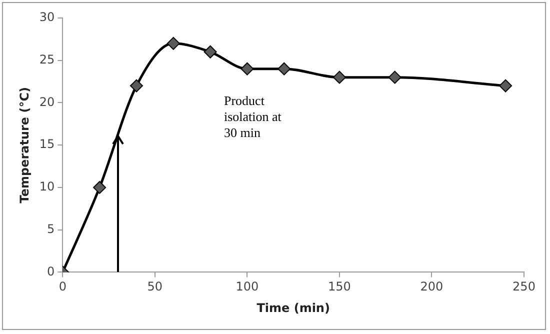 Image resolution: width=550 pixels, height=334 pixels. I want to click on y-tick-label: 10, so click(47, 187).